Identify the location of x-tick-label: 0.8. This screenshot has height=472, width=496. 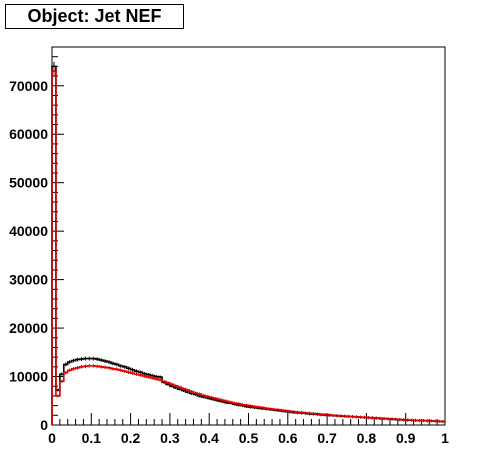
(367, 438).